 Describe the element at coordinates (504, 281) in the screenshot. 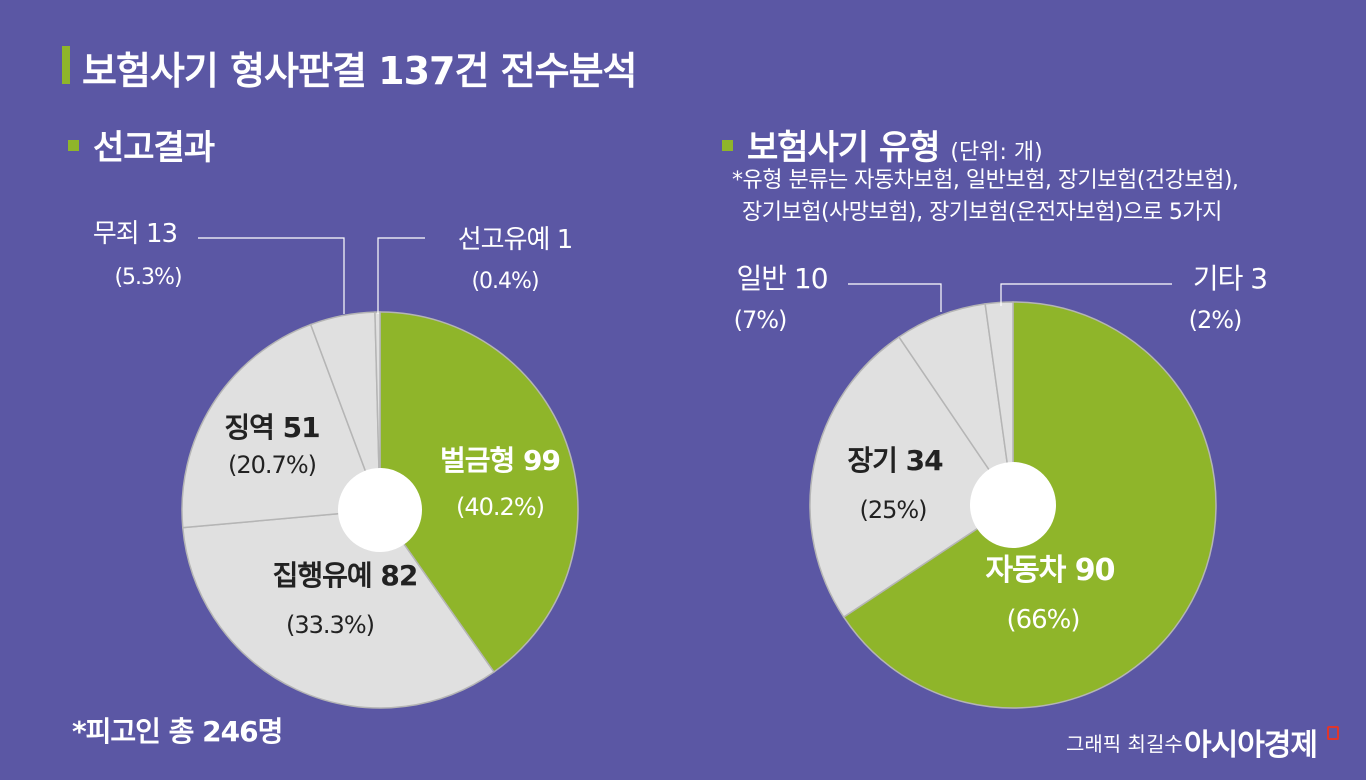

I see `slice-percent-label: (0.4%)` at that location.